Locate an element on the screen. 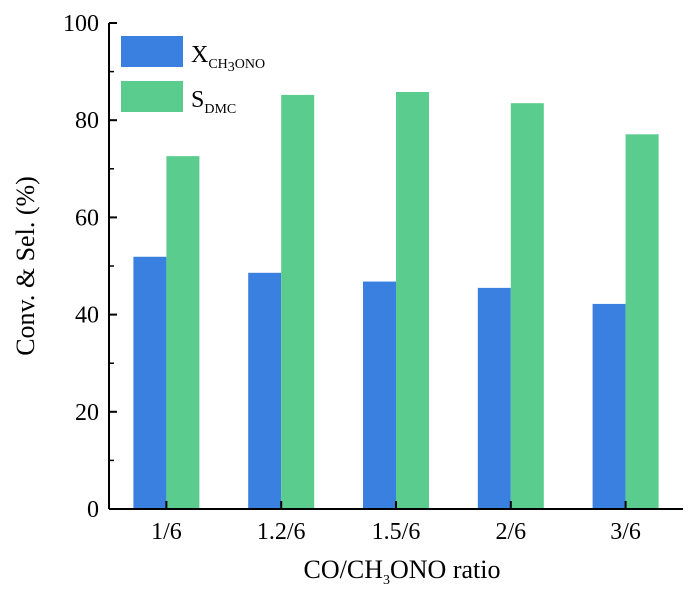 This screenshot has width=699, height=590. y-axis-title: Conv. & Sel. (%) is located at coordinates (25, 266).